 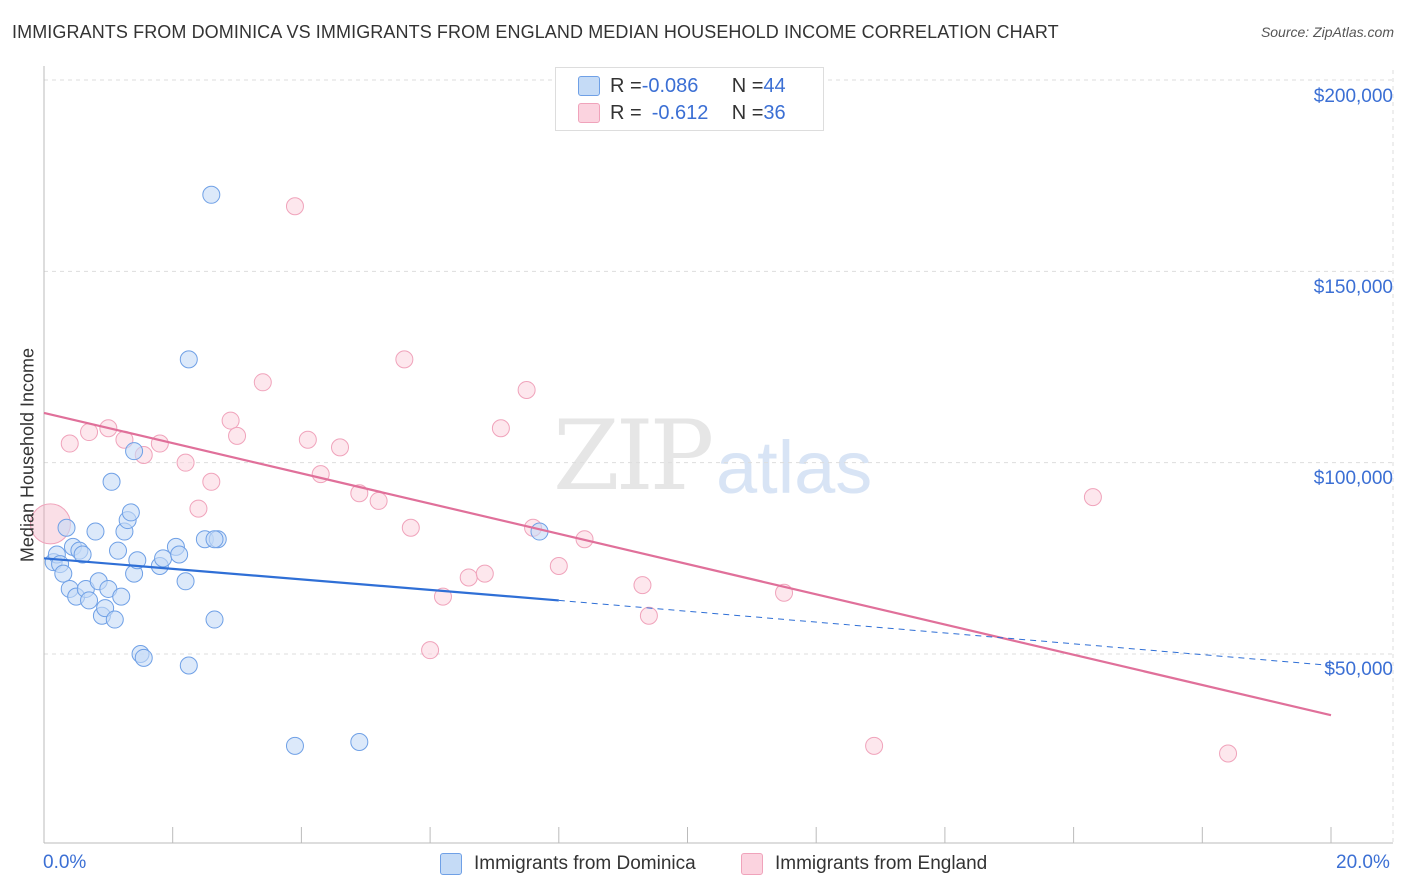 I want to click on y-tick-label: $150,000, so click(x=1353, y=287).